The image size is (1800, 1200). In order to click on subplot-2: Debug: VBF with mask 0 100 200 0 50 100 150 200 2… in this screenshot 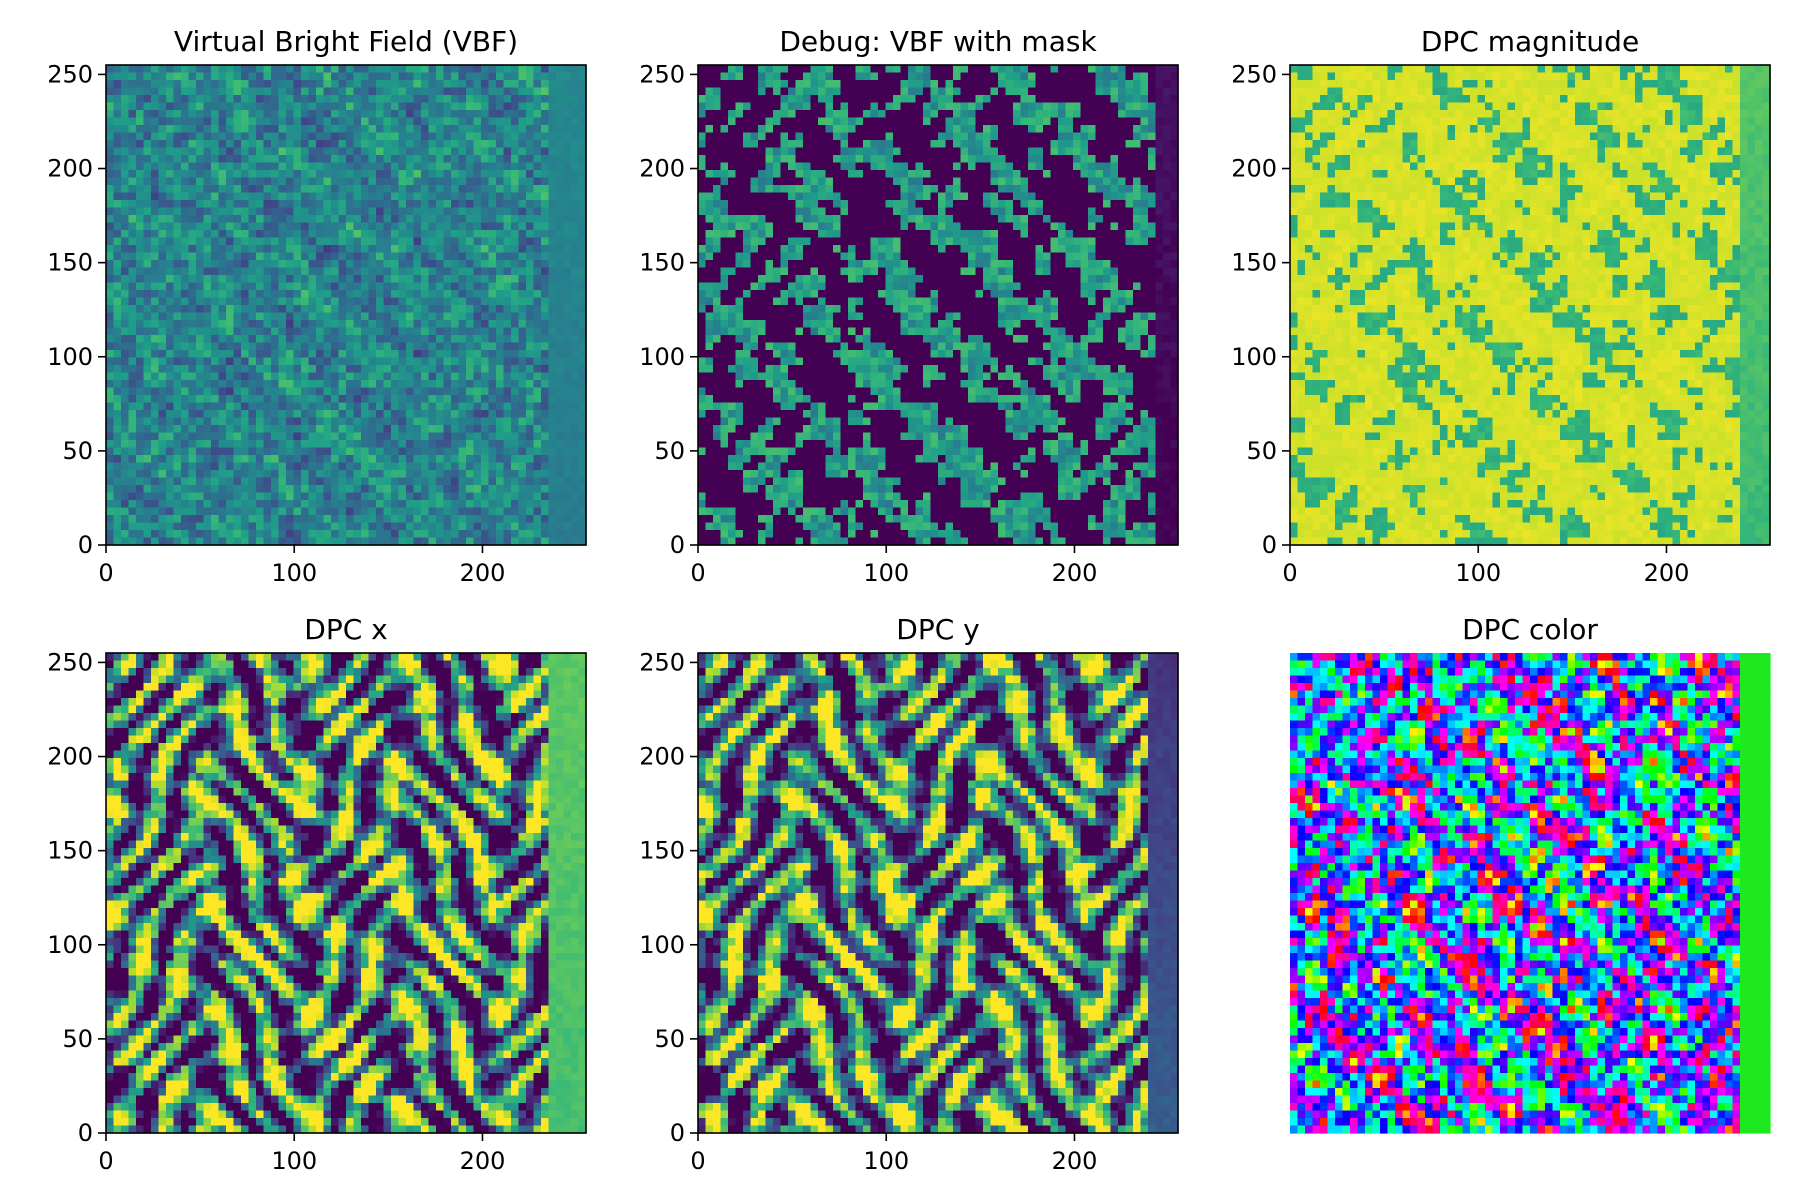, I will do `click(909, 306)`.